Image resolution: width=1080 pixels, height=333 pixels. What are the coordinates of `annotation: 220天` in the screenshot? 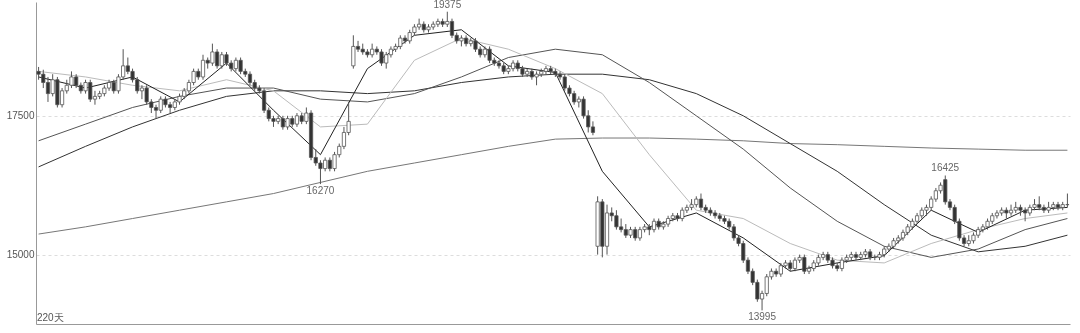 It's located at (50, 317).